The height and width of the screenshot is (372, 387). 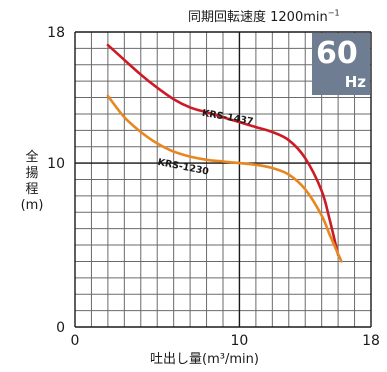 I want to click on y-axis-title: 全 揚 程 (m), so click(x=32, y=182).